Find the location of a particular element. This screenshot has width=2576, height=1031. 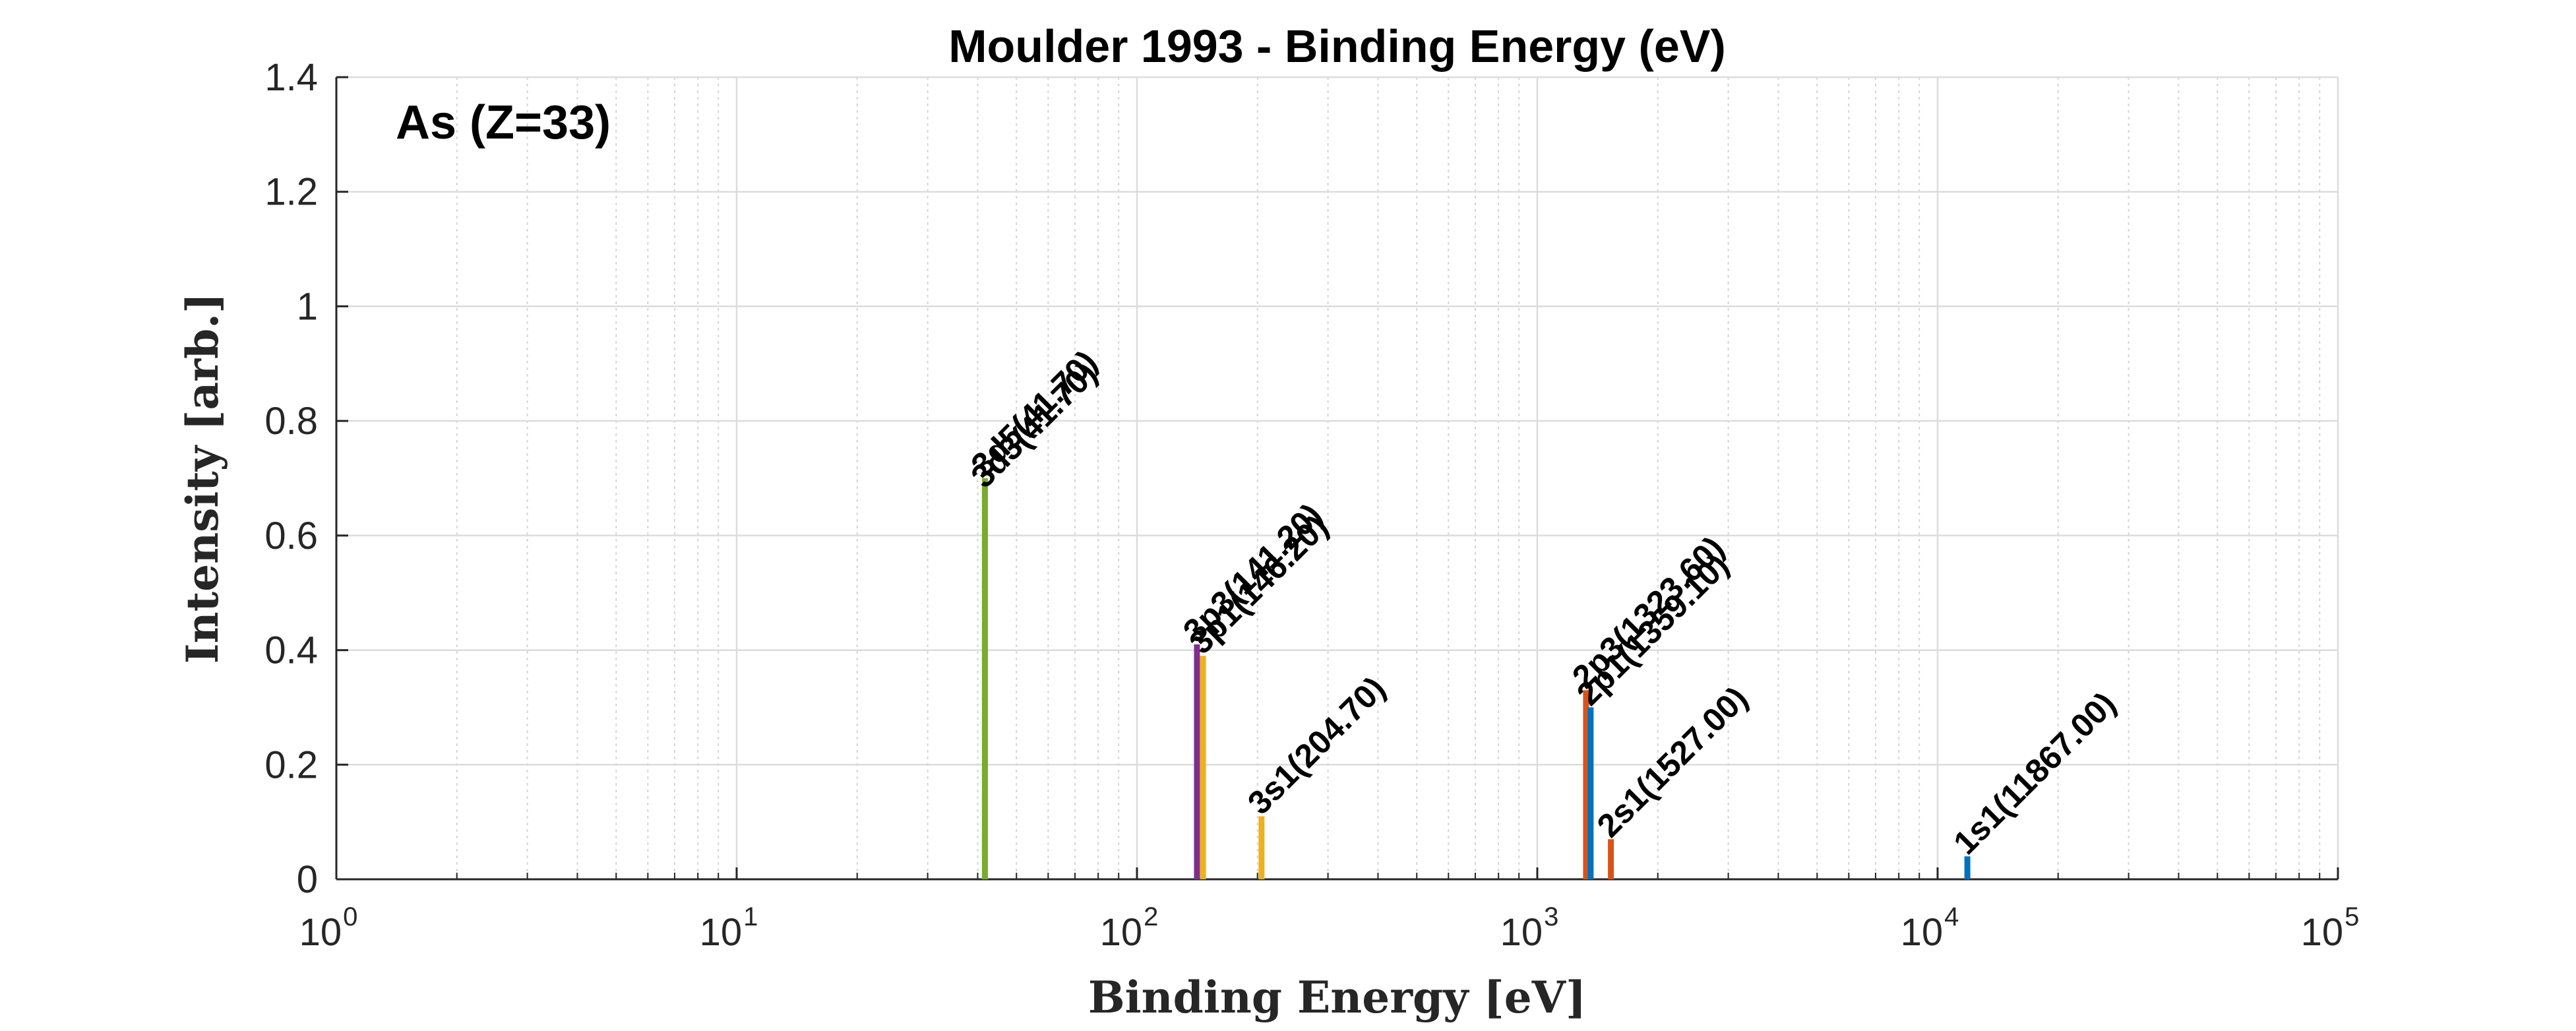

x-tick-label: 10¹ is located at coordinates (729, 928).